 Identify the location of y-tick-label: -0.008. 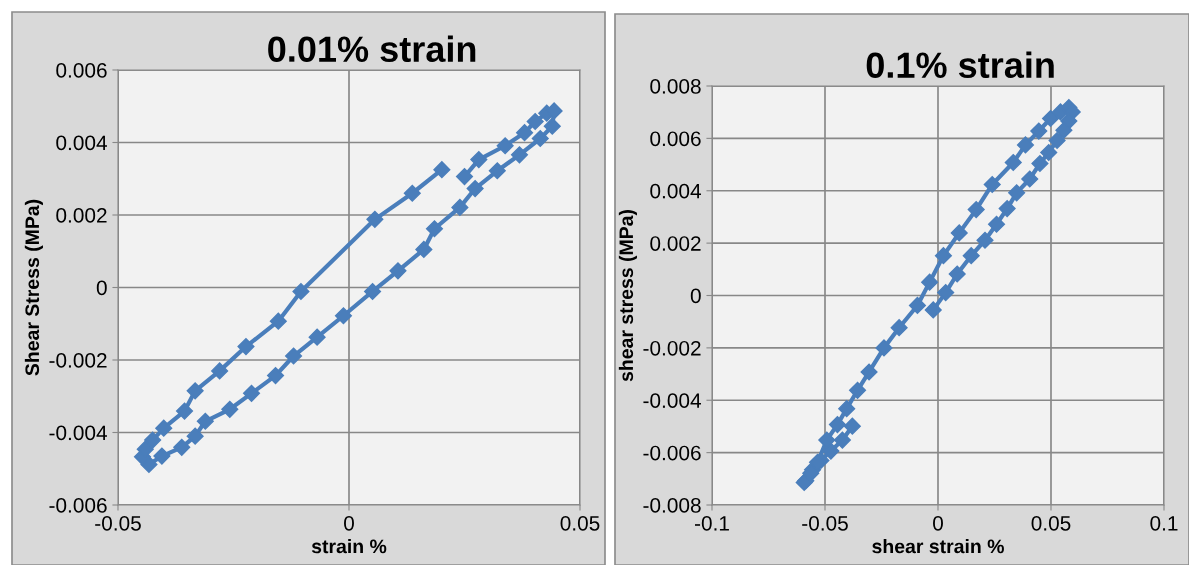
(672, 505).